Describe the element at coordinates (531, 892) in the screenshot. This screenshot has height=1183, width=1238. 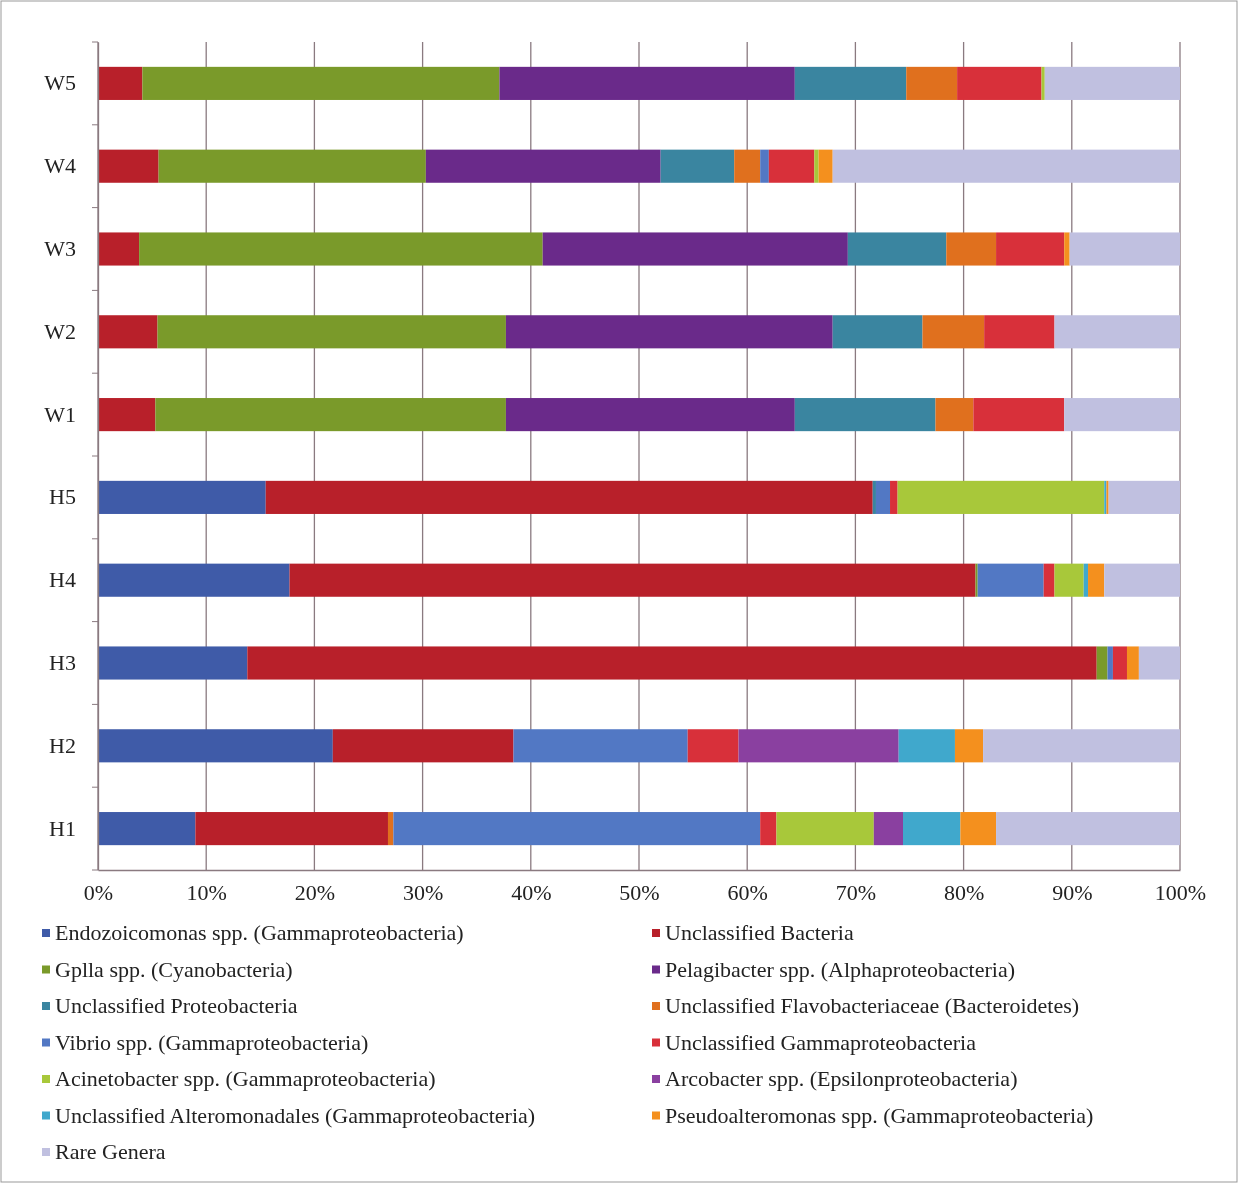
I see `x-tick-label: 40%` at that location.